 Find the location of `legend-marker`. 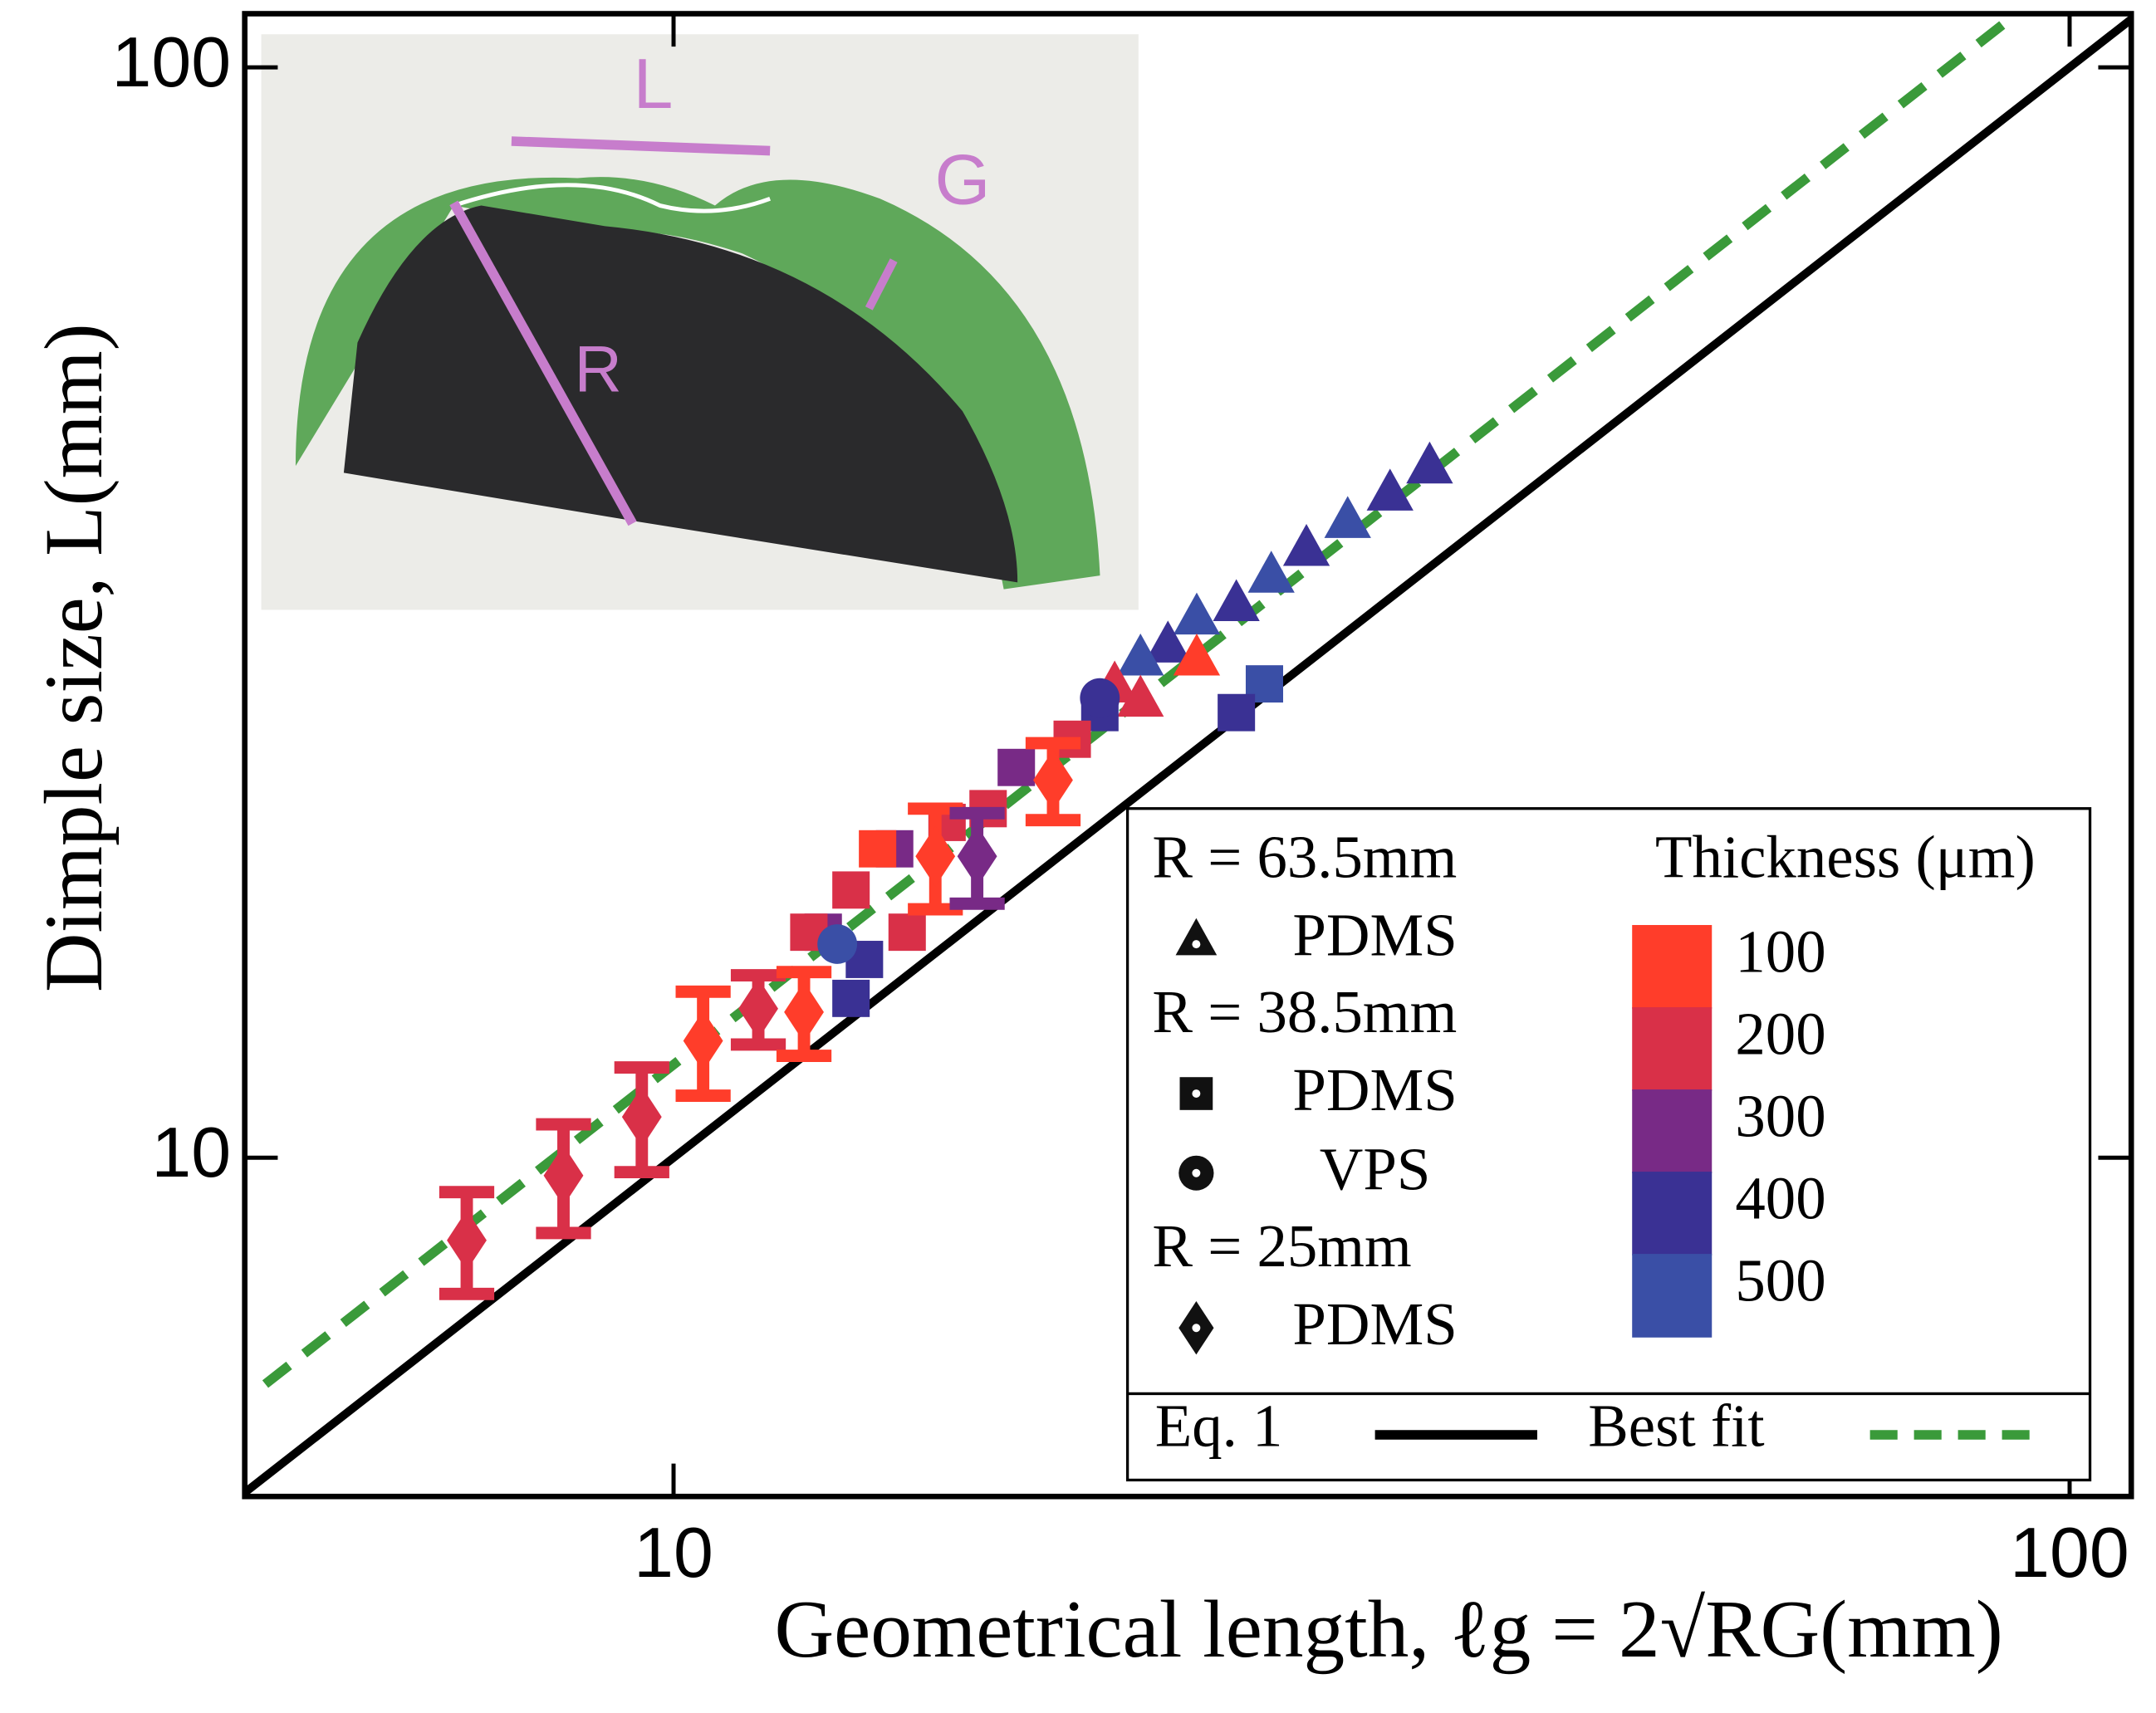

legend-marker is located at coordinates (1196, 937).